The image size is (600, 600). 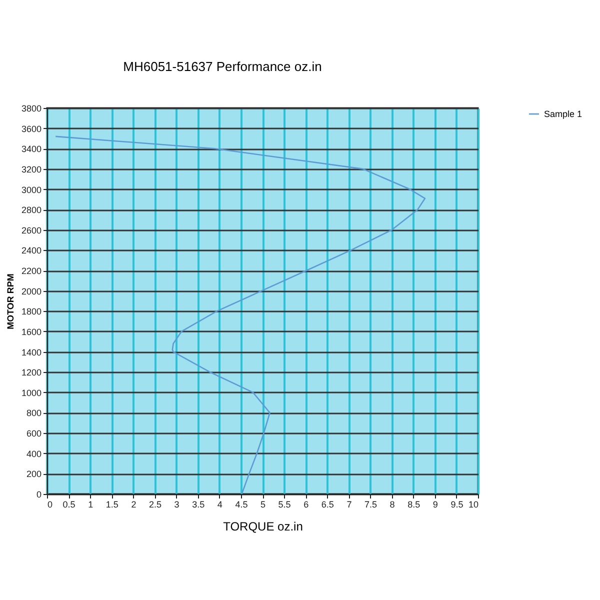 I want to click on y-tick-label: 2600, so click(x=31, y=230).